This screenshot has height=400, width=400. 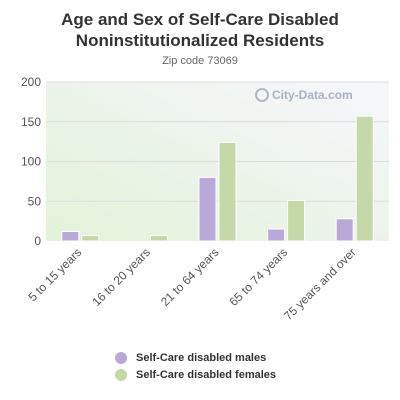 I want to click on x-tick-label: 5 to 15 years, so click(x=54, y=274).